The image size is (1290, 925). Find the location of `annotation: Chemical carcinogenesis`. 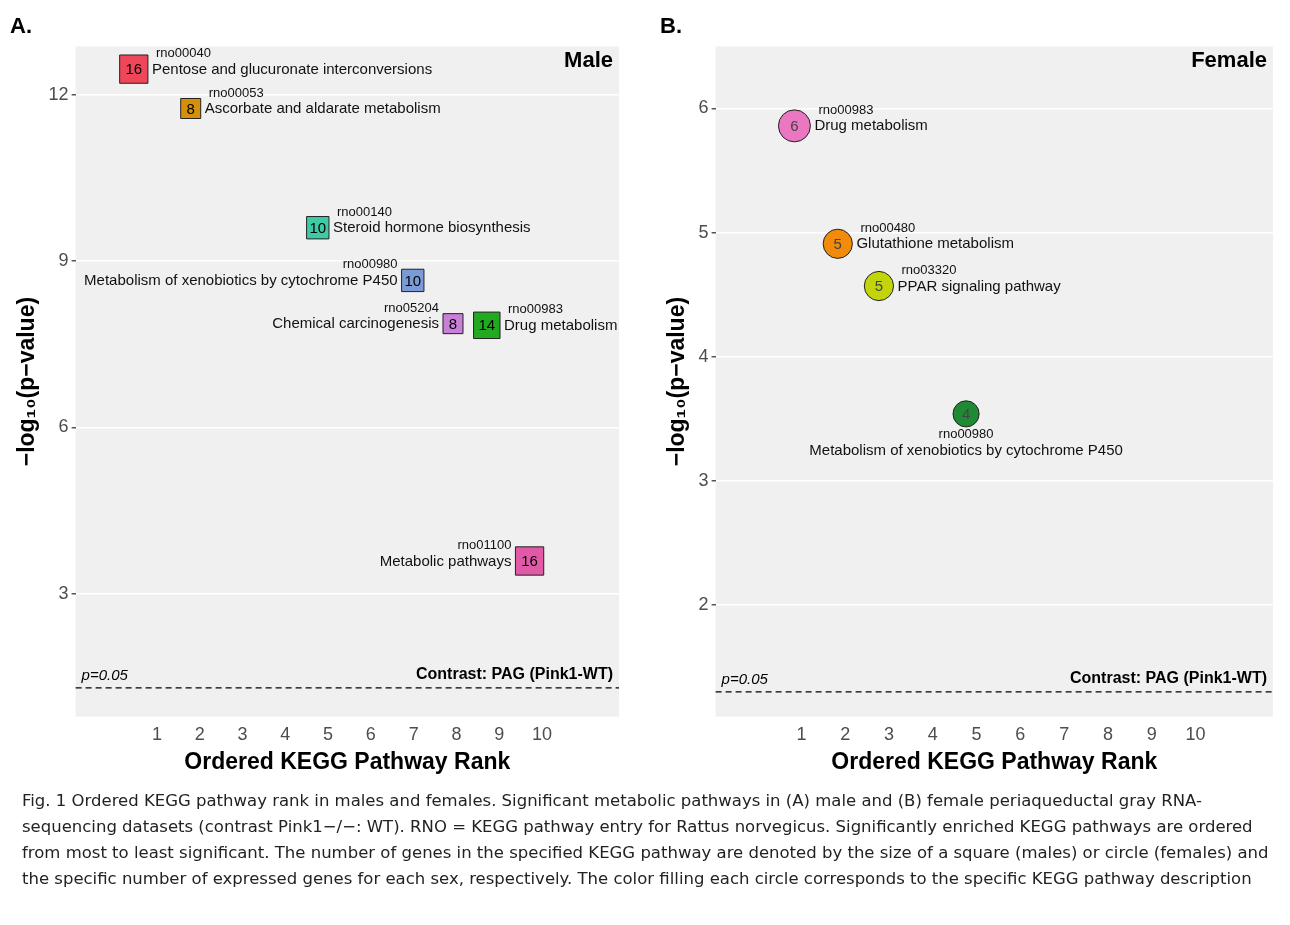

annotation: Chemical carcinogenesis is located at coordinates (355, 323).